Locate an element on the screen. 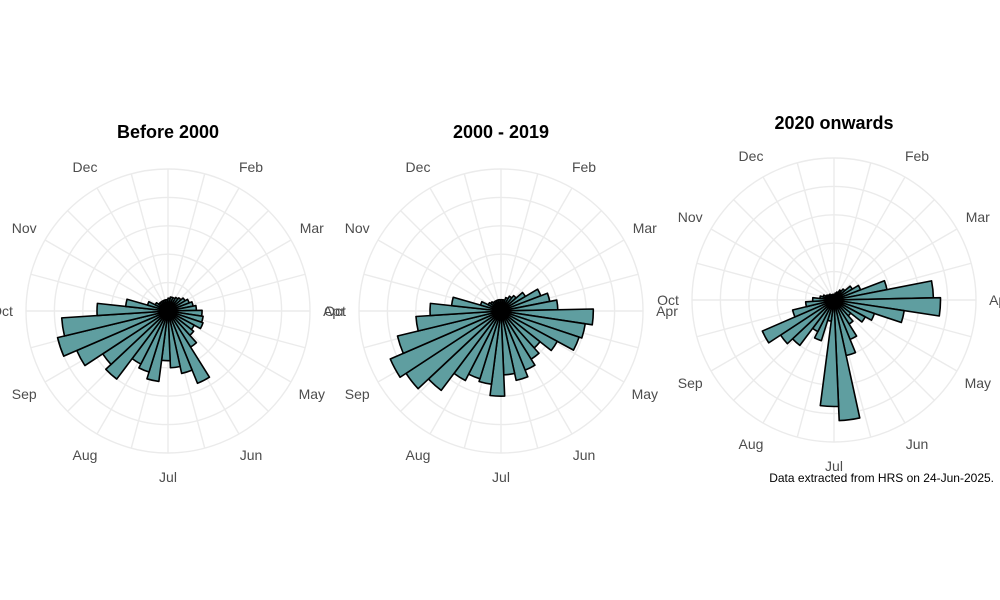 The height and width of the screenshot is (600, 1000). panel-title: 2000 - 2019 is located at coordinates (501, 132).